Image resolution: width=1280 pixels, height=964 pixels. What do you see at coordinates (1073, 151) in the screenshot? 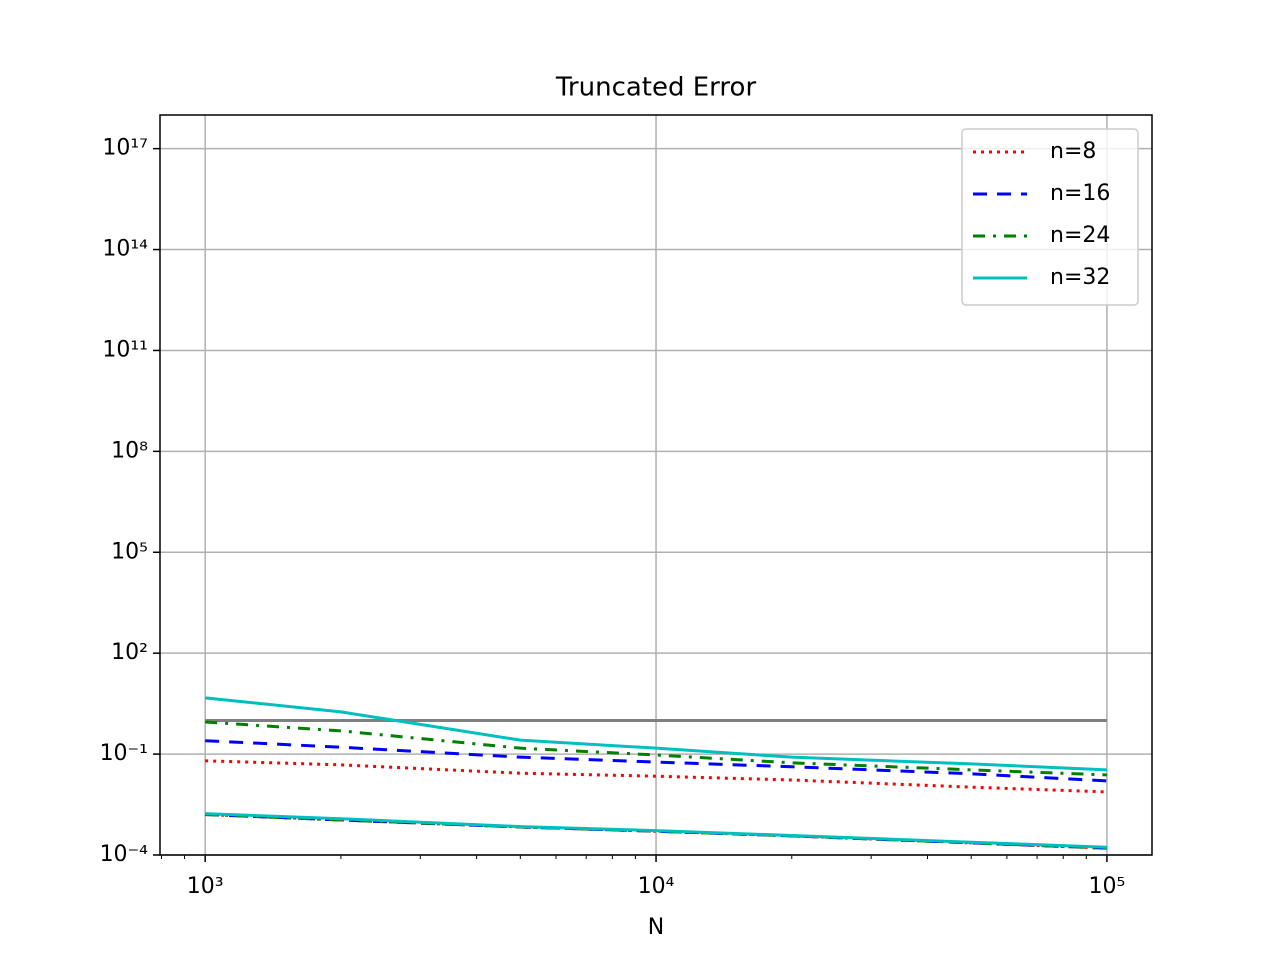
I see `legend-label: n=8` at bounding box center [1073, 151].